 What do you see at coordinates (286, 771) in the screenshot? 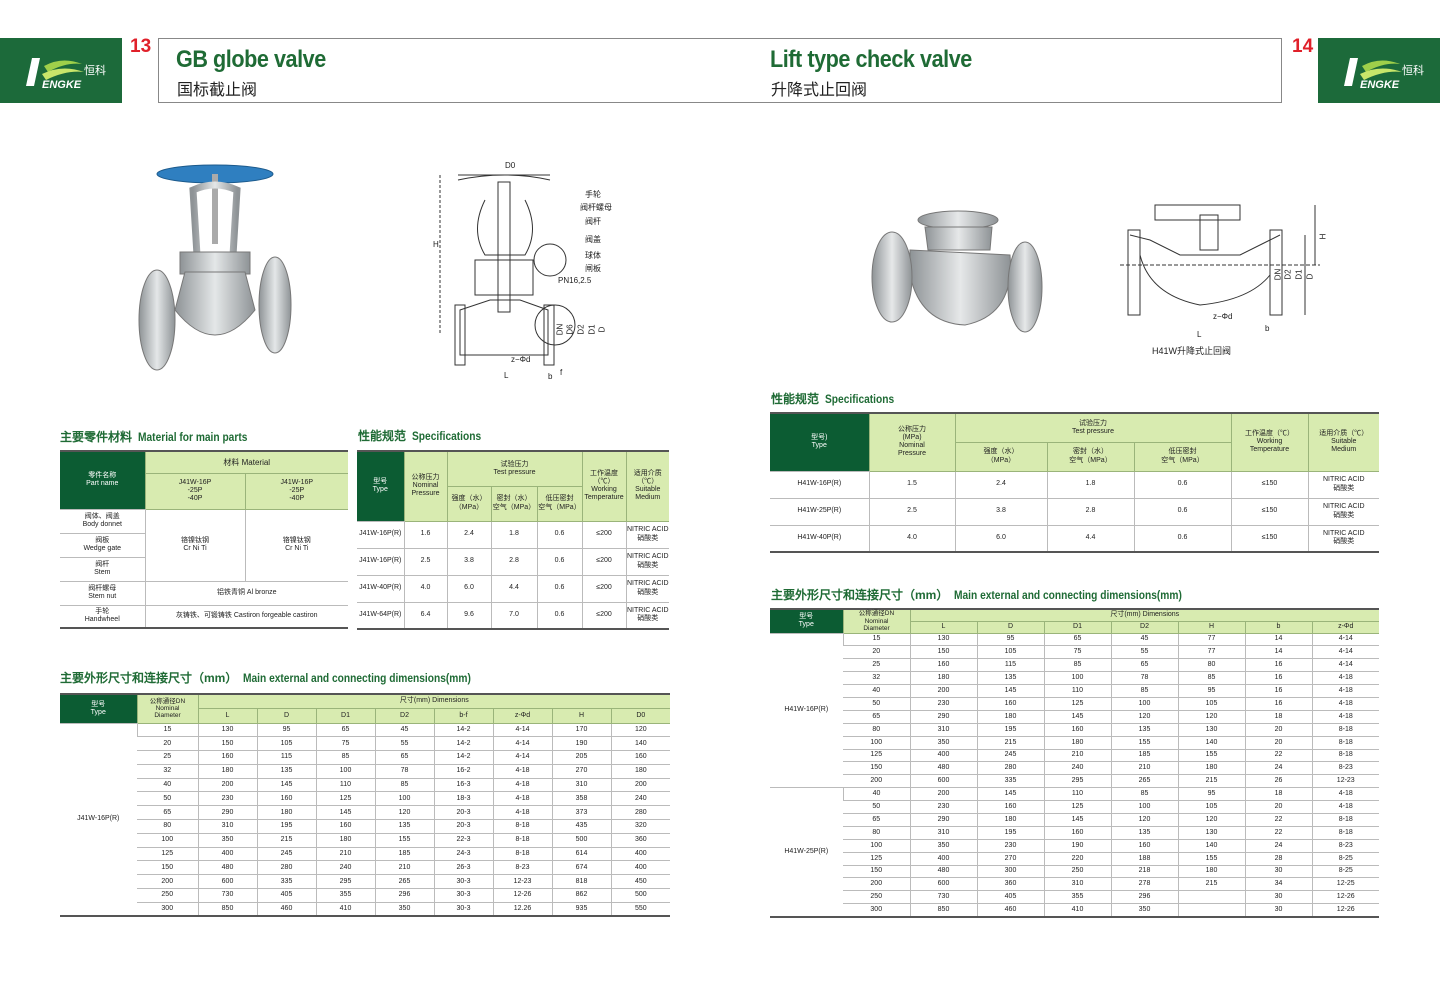
I see `table-cell: 135` at bounding box center [286, 771].